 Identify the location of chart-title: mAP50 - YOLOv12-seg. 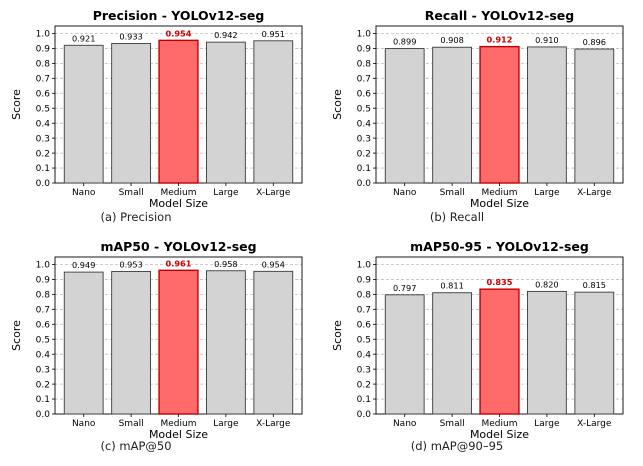
(178, 246).